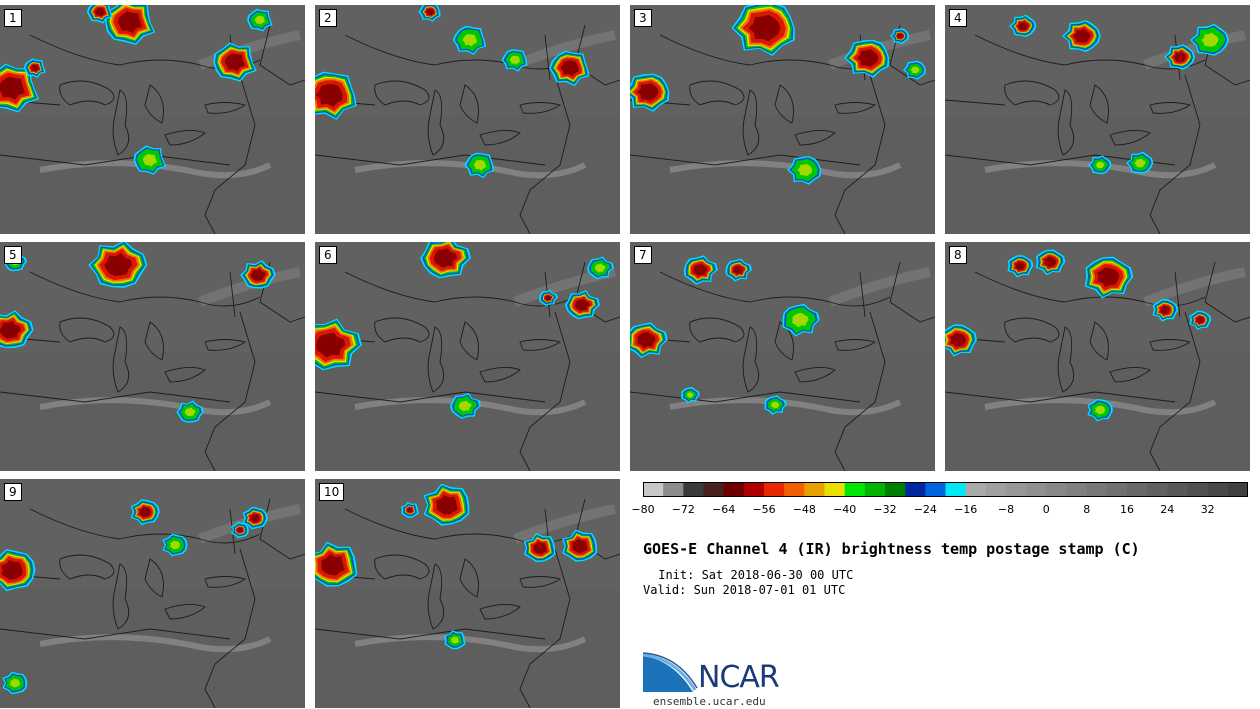 This screenshot has width=1260, height=709. Describe the element at coordinates (670, 672) in the screenshot. I see `ncar-logo-icon` at that location.